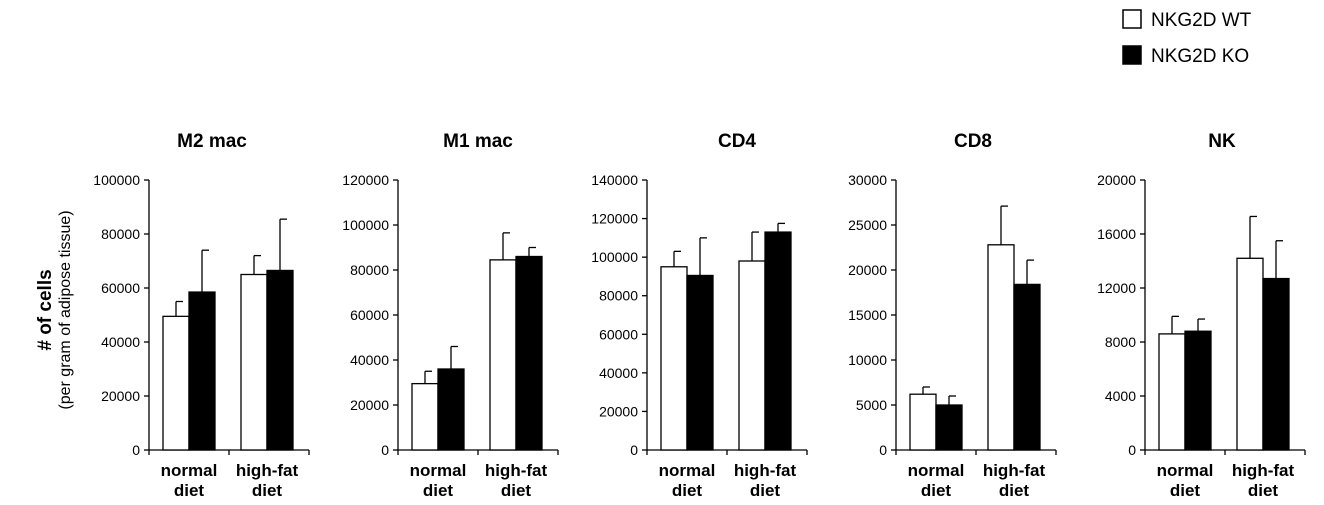 This screenshot has height=505, width=1324. Describe the element at coordinates (614, 180) in the screenshot. I see `y-tick-label: 140000` at that location.